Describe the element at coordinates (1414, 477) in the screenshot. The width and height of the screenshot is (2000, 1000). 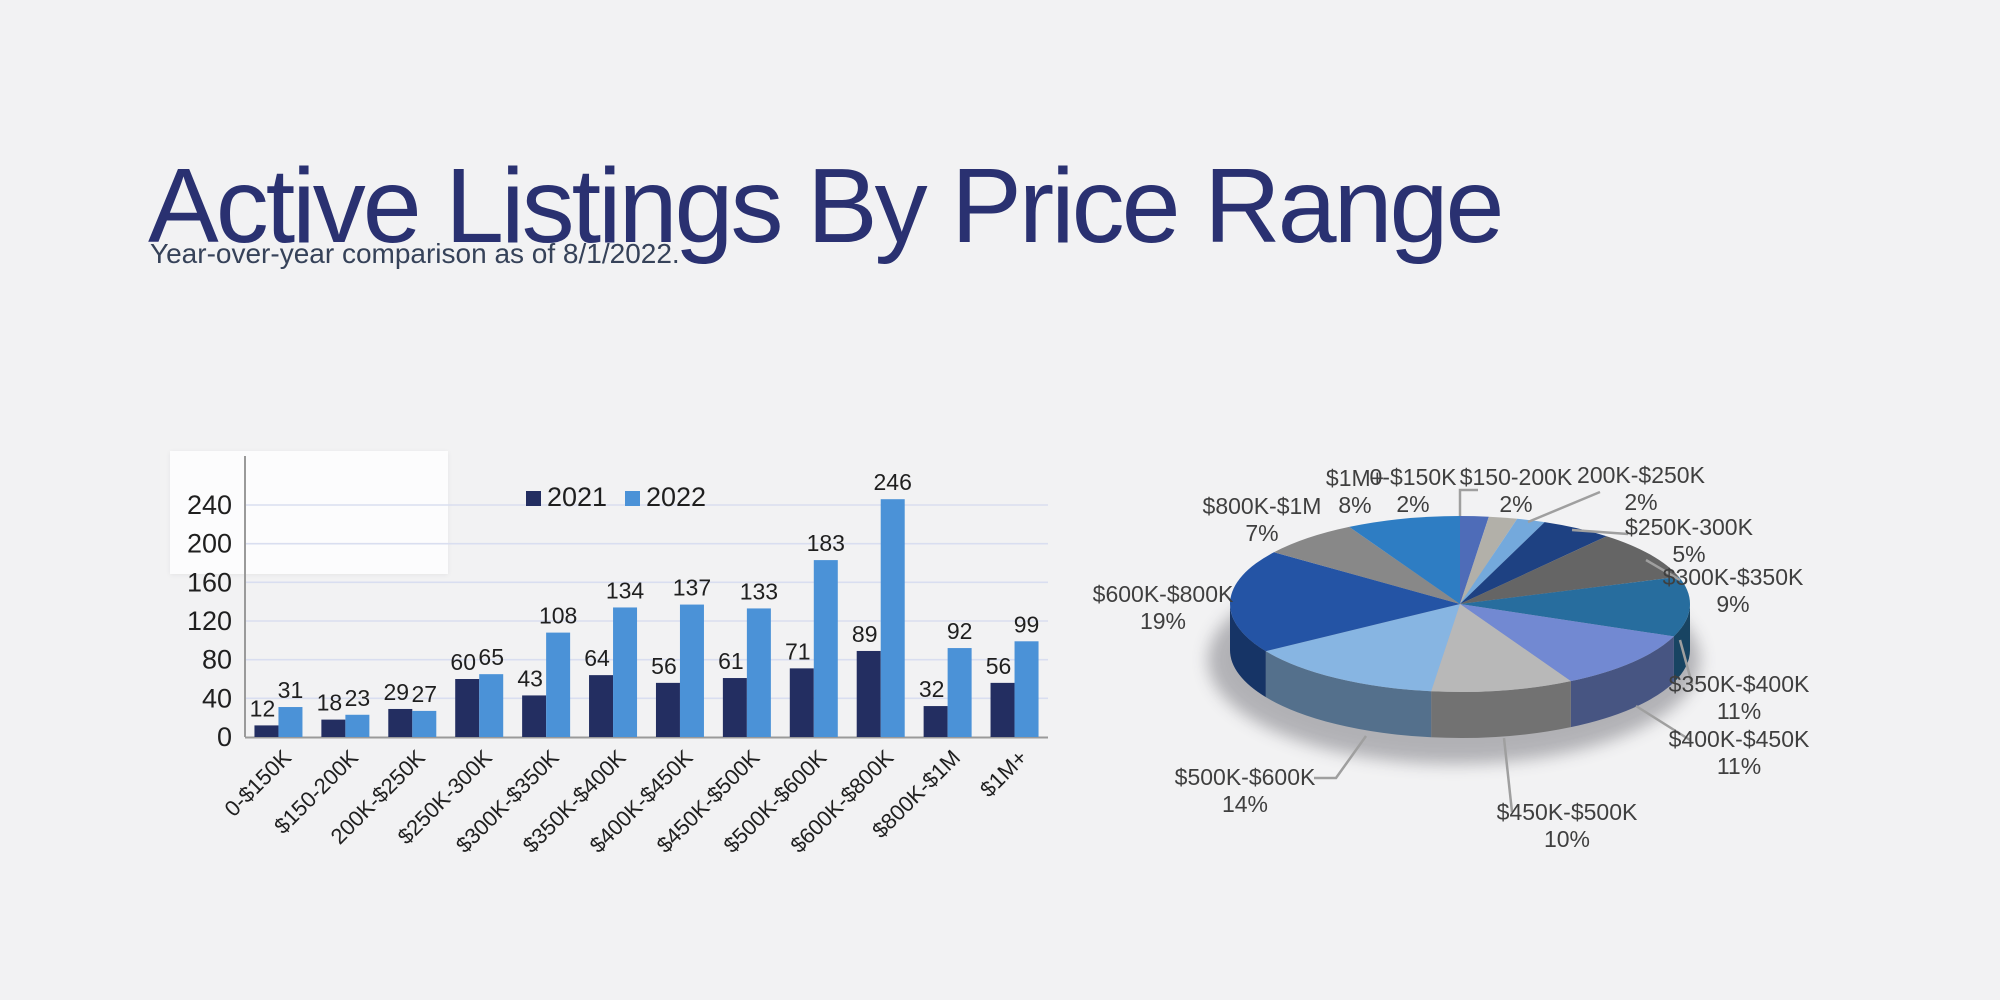
I see `pie-label-0-$150K: 0-$150K` at that location.